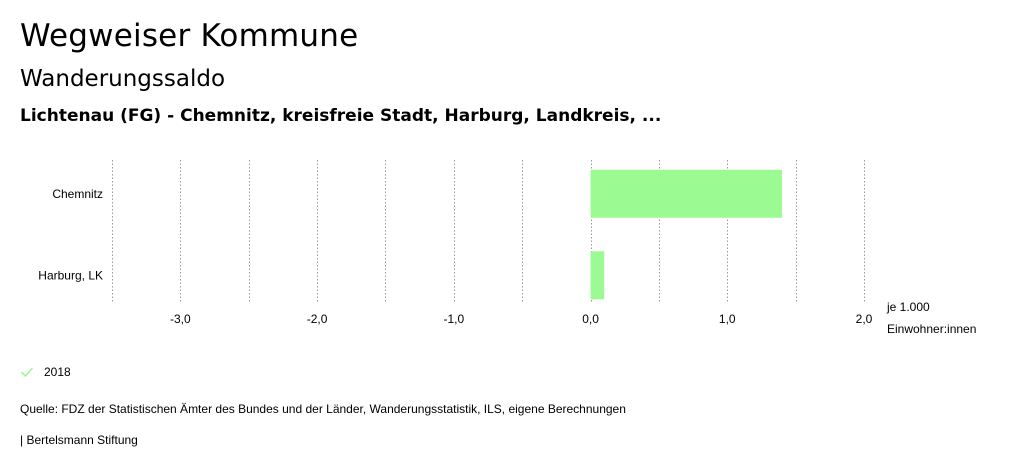 The width and height of the screenshot is (1024, 474). What do you see at coordinates (123, 79) in the screenshot?
I see `chart-subtitle: Wanderungssaldo` at bounding box center [123, 79].